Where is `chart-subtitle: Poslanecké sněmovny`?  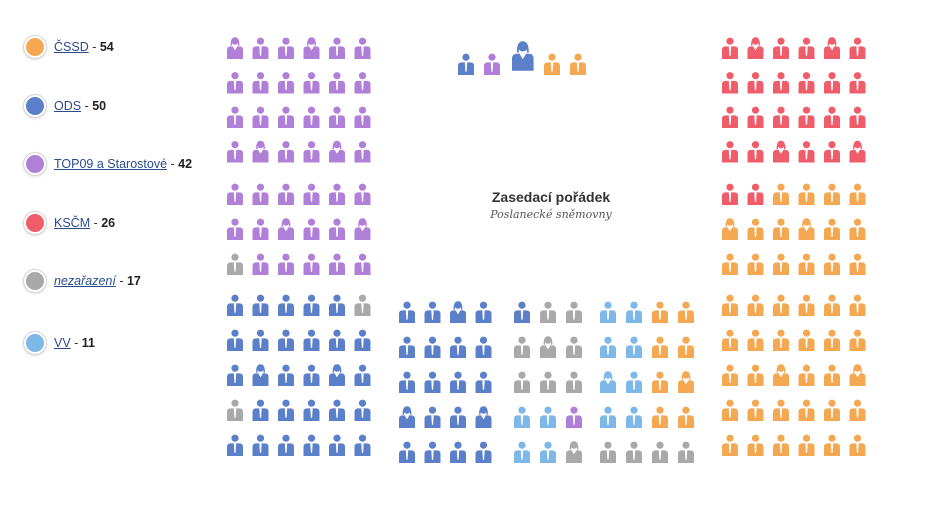 chart-subtitle: Poslanecké sněmovny is located at coordinates (551, 214).